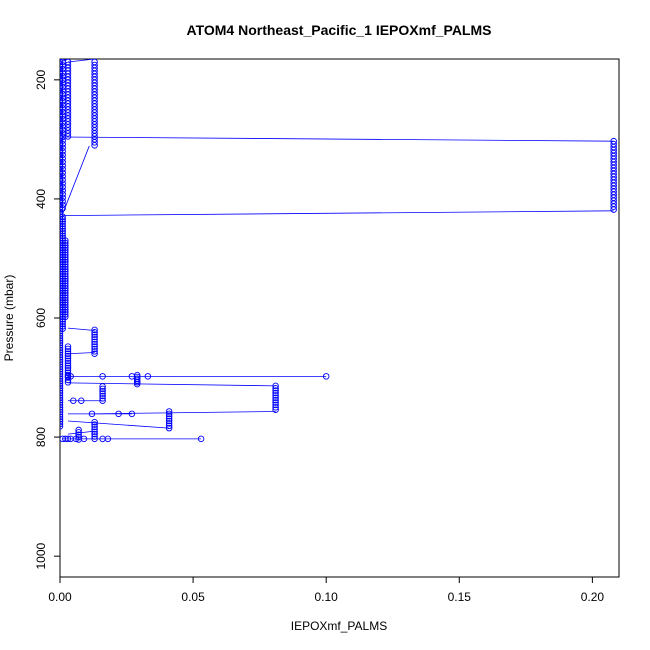 The image size is (650, 650). What do you see at coordinates (41, 318) in the screenshot?
I see `y-tick-label: 600` at bounding box center [41, 318].